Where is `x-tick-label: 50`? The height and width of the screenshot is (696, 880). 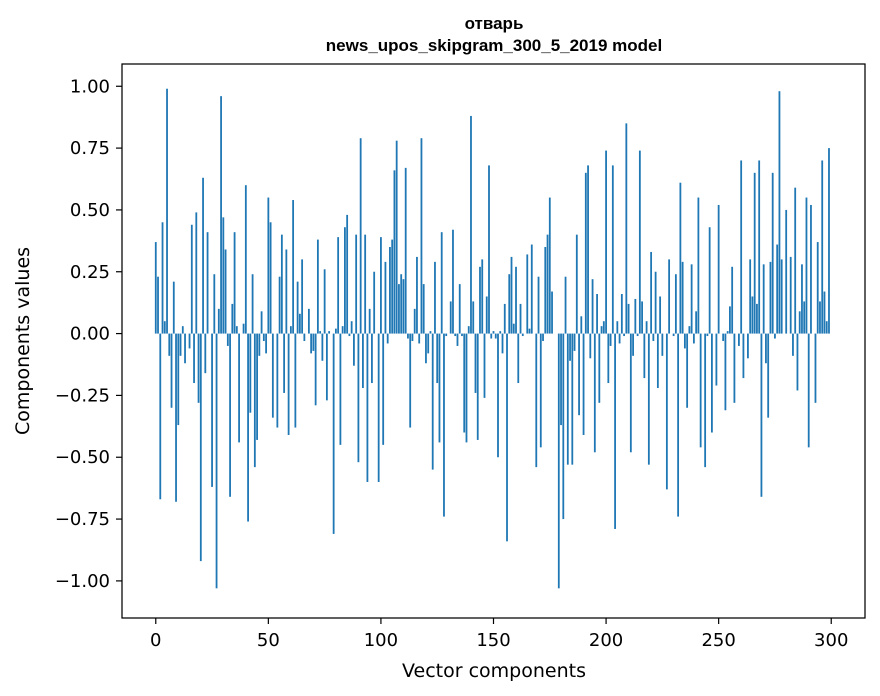 x-tick-label: 50 is located at coordinates (268, 640).